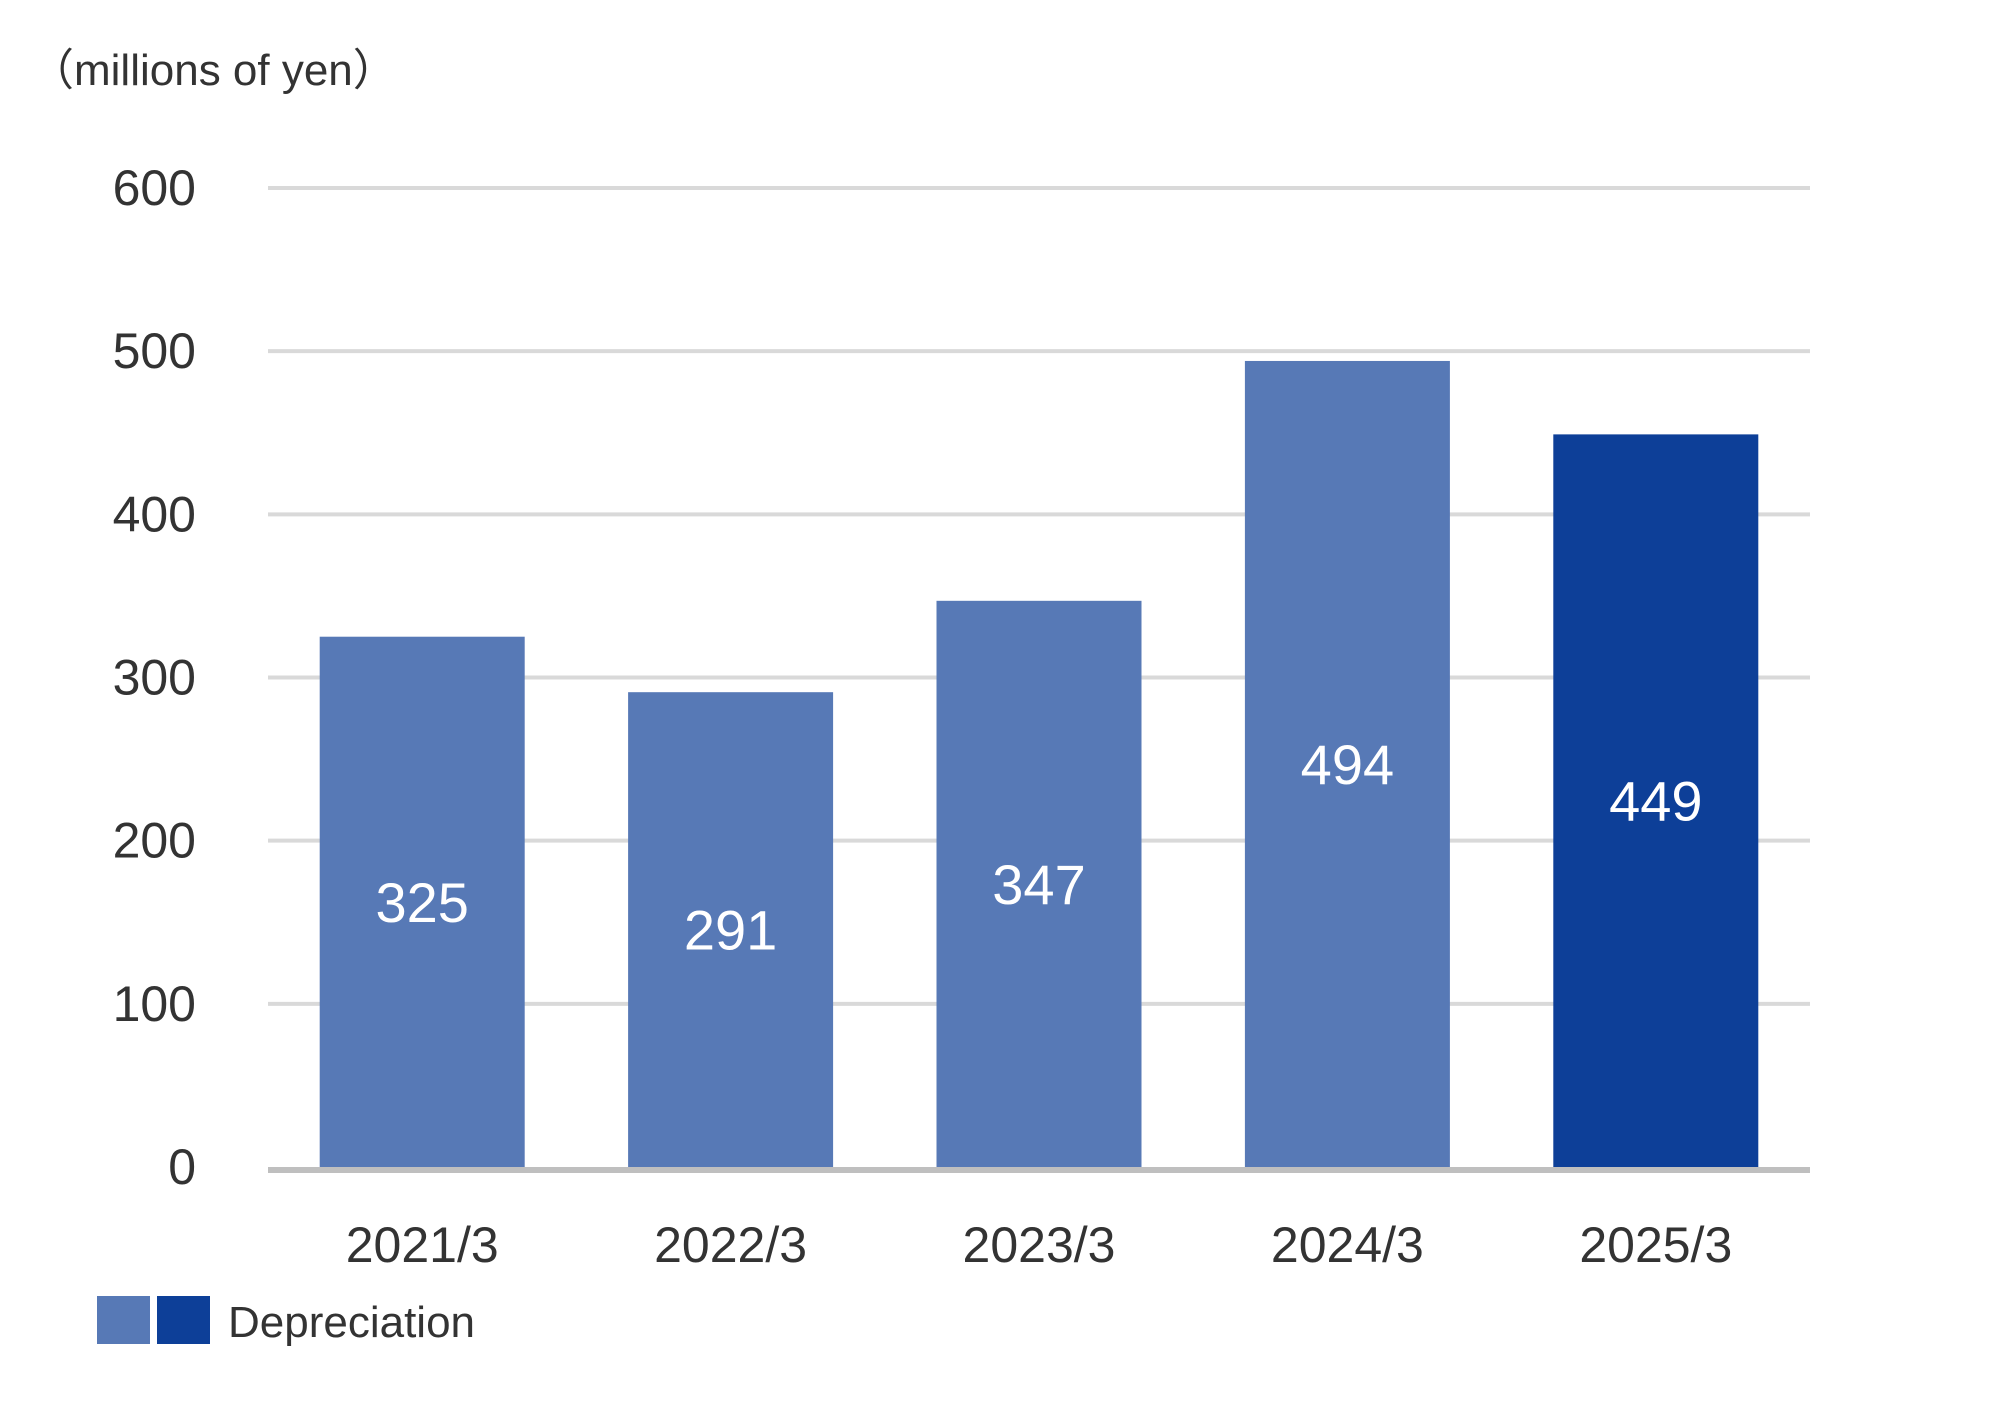 The height and width of the screenshot is (1409, 2000). I want to click on y-tick-label: 600, so click(154, 188).